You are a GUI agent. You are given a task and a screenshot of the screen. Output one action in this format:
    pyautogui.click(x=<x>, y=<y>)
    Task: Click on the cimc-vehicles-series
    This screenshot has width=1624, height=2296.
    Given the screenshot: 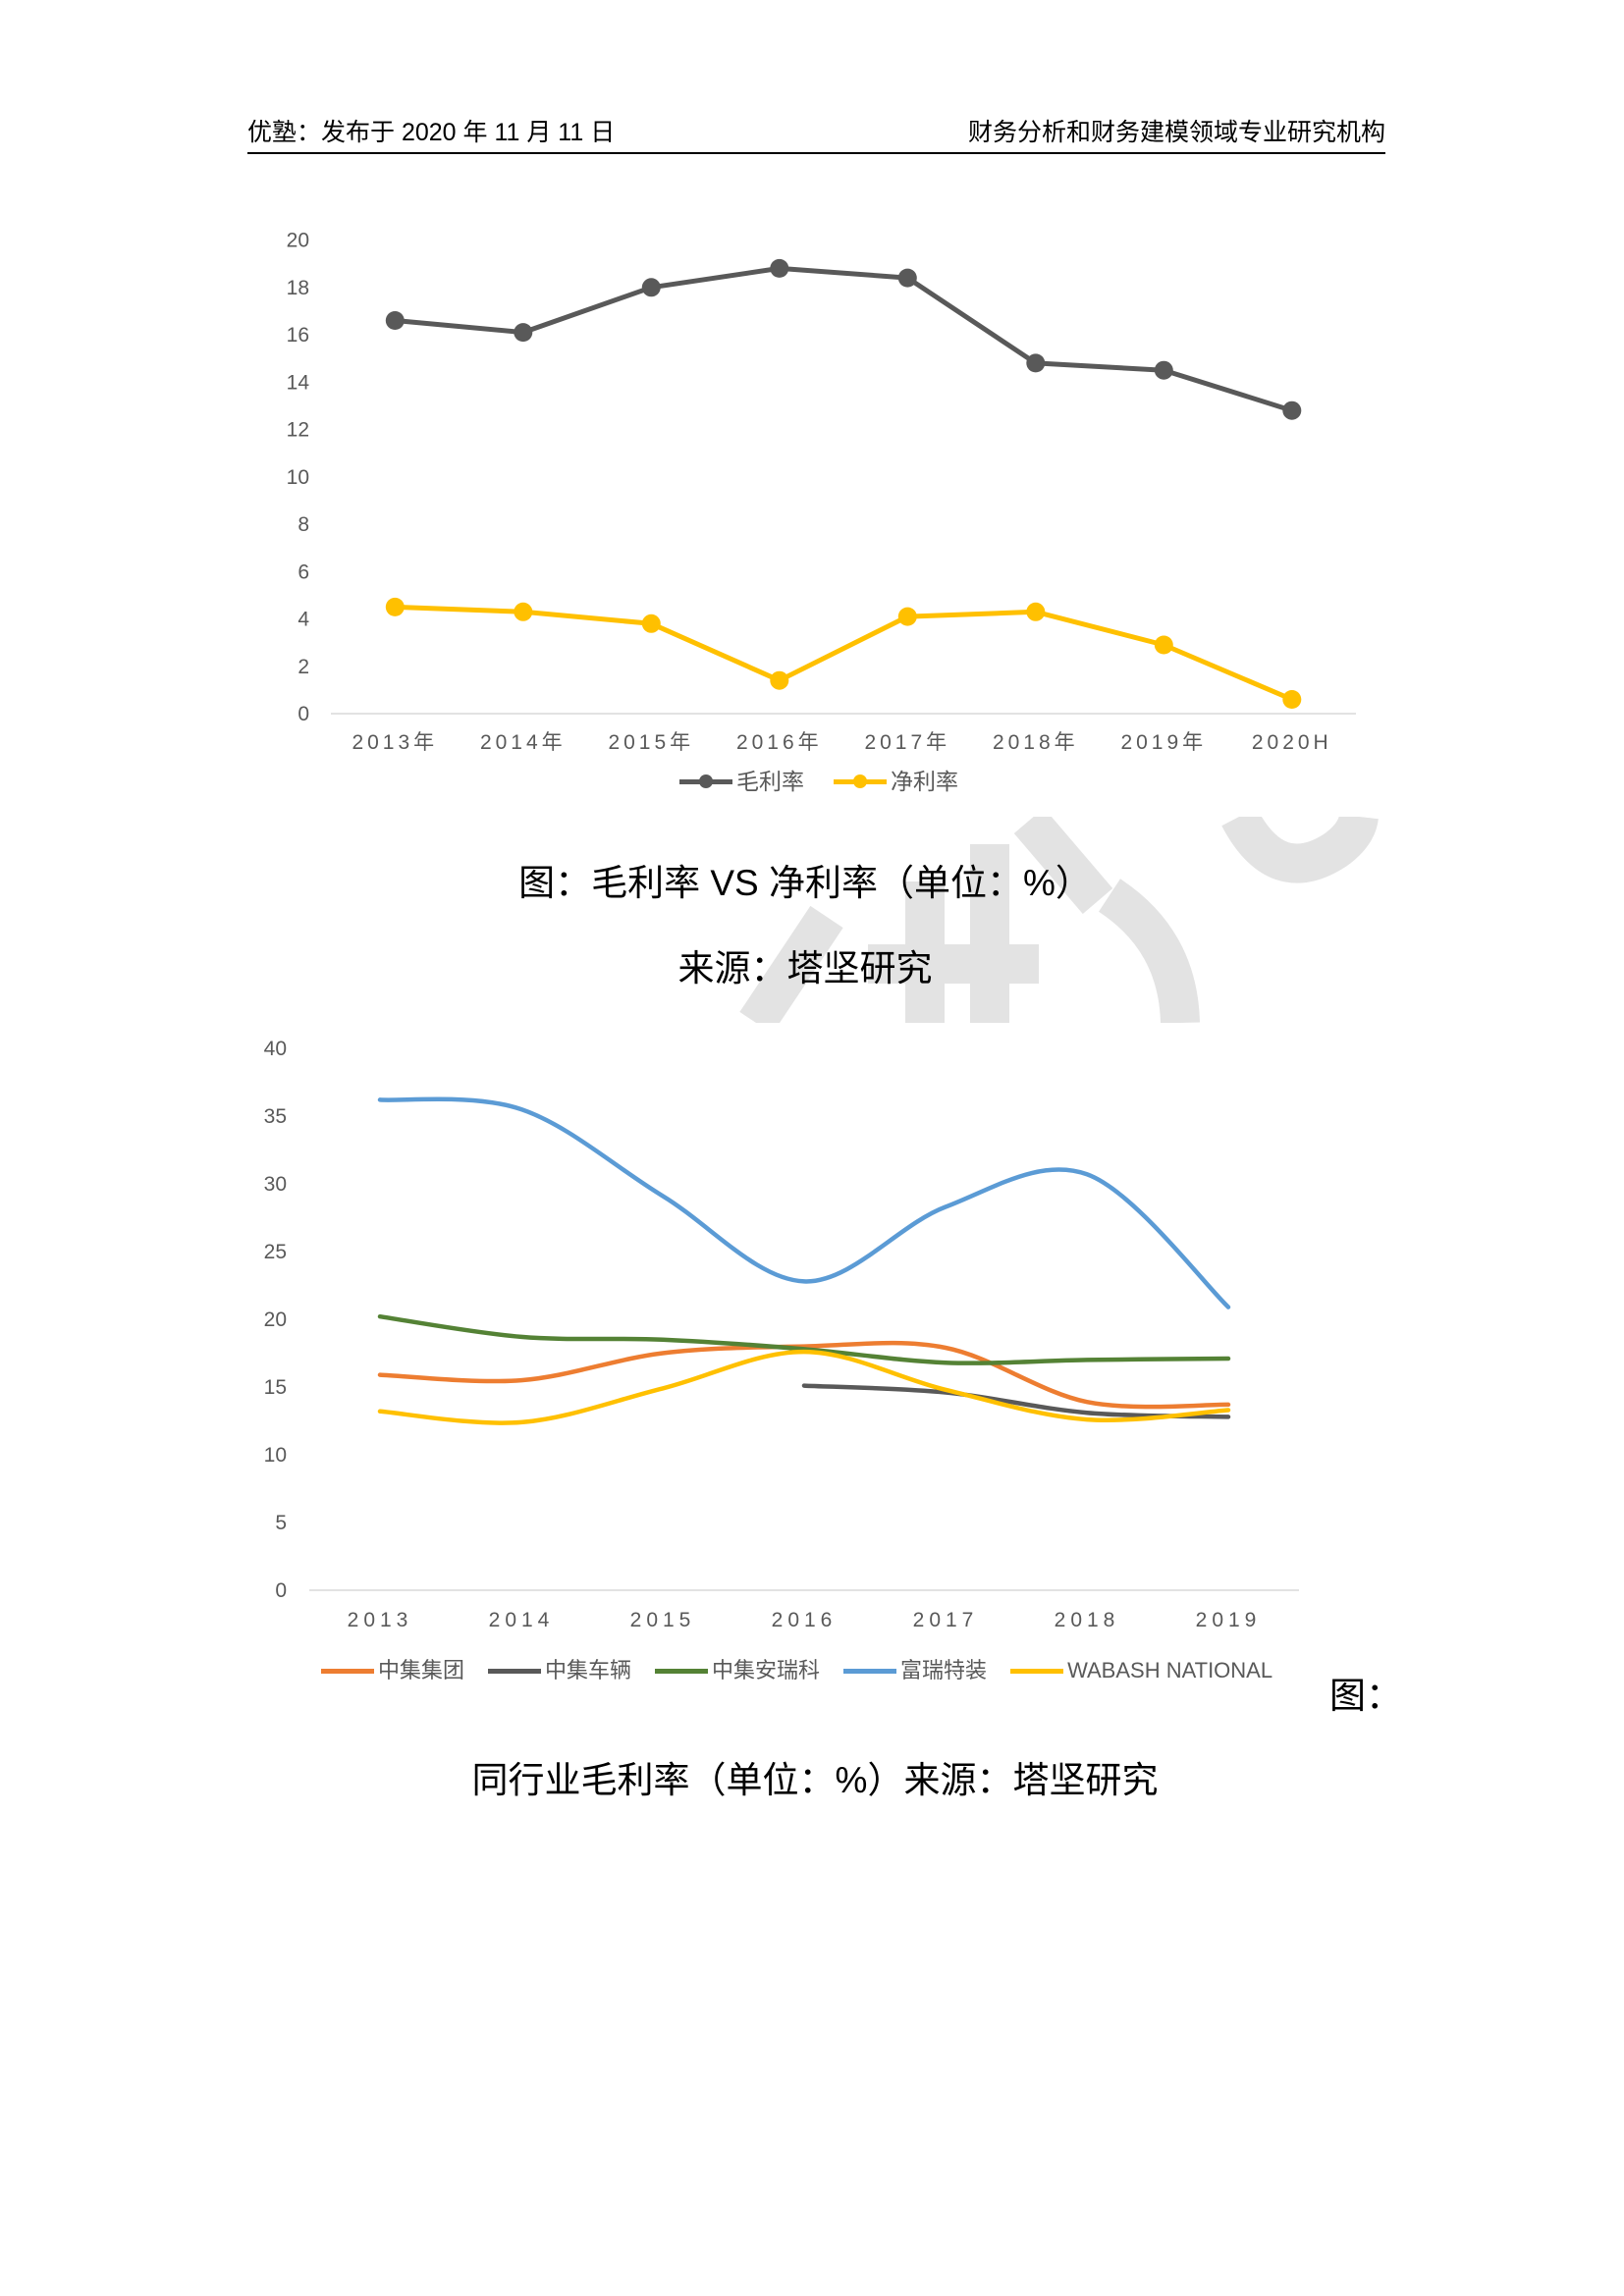 What is the action you would take?
    pyautogui.click(x=1016, y=1401)
    